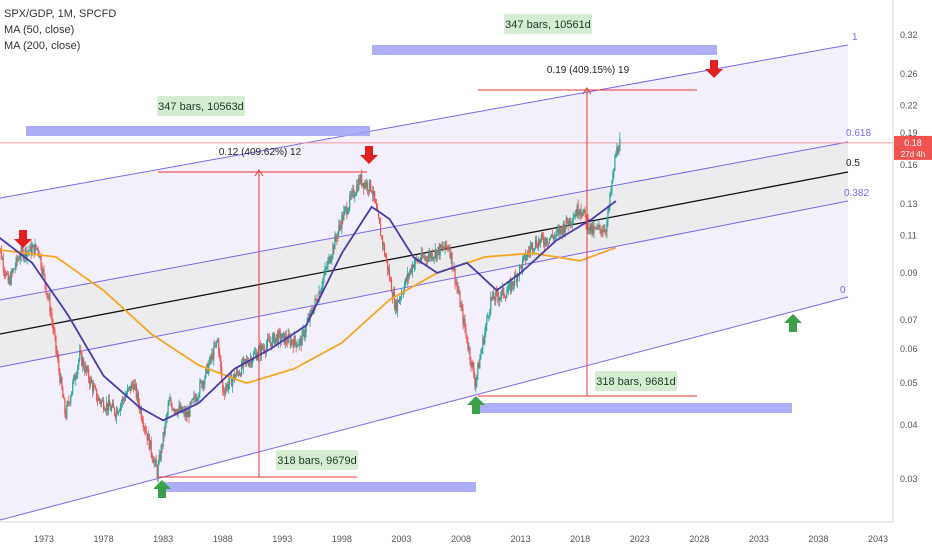 The height and width of the screenshot is (555, 932). I want to click on y-tick-label: 0.13, so click(909, 204).